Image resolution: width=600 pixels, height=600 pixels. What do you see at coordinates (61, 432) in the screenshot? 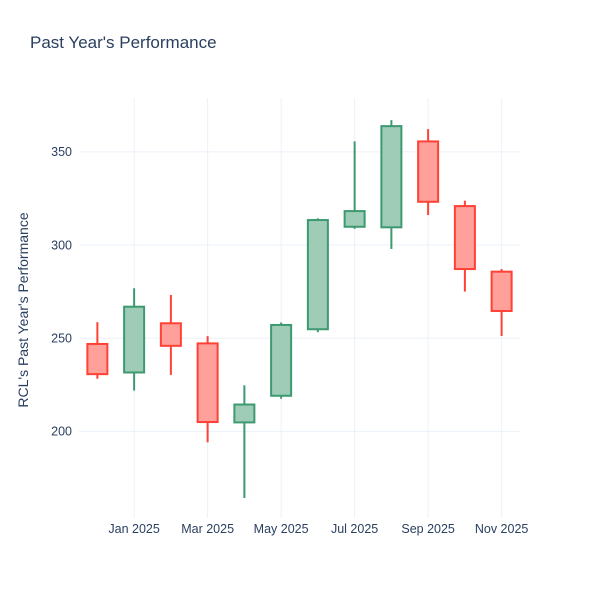
I see `y-tick-label: 200` at bounding box center [61, 432].